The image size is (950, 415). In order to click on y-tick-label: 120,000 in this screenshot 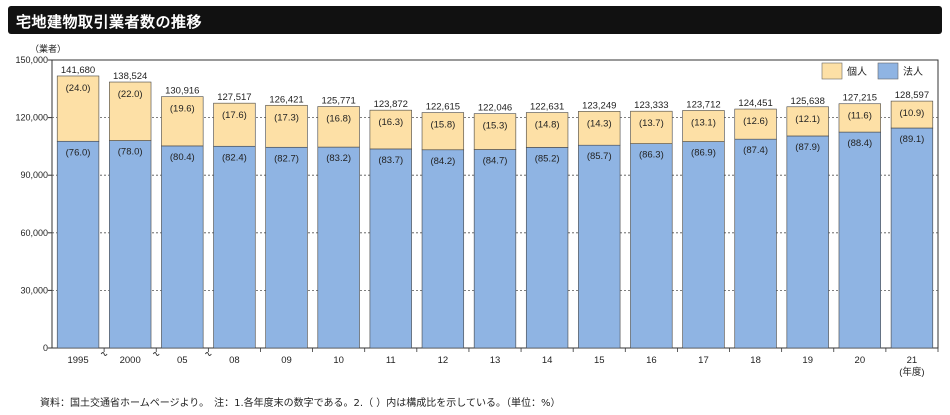, I will do `click(31, 118)`.